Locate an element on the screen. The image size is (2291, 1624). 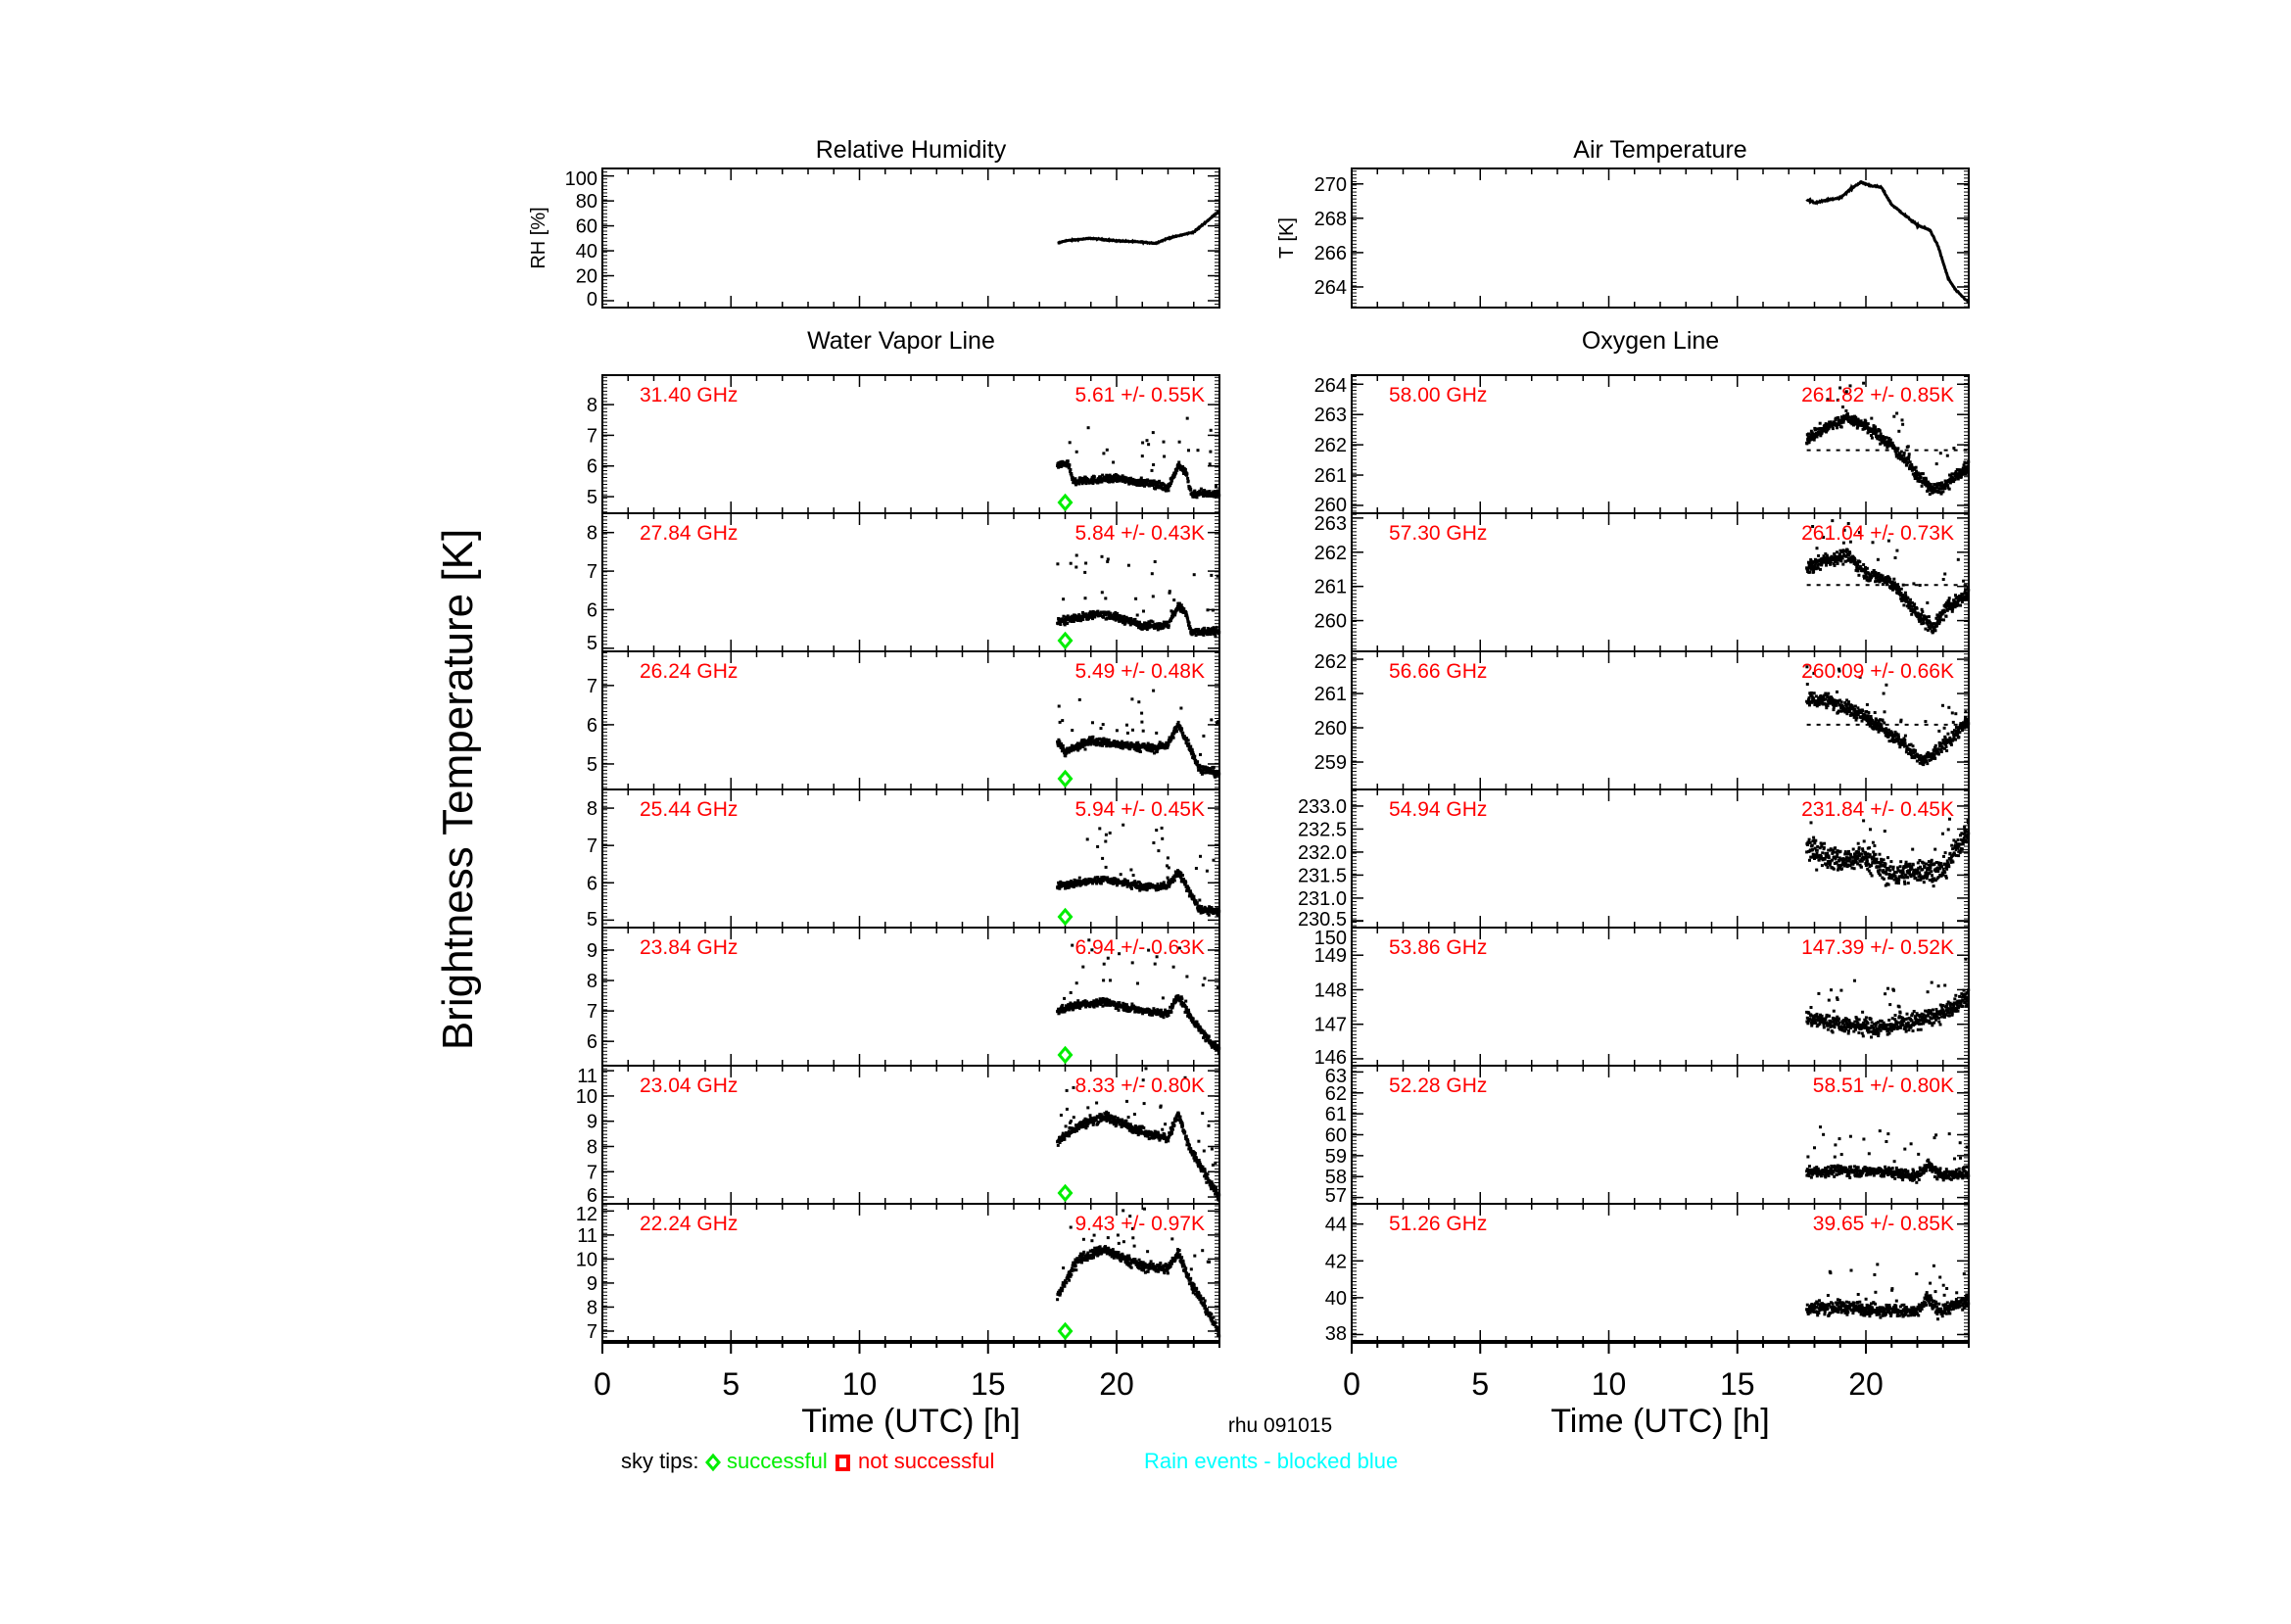
y-tick-label: 10 is located at coordinates (586, 1259).